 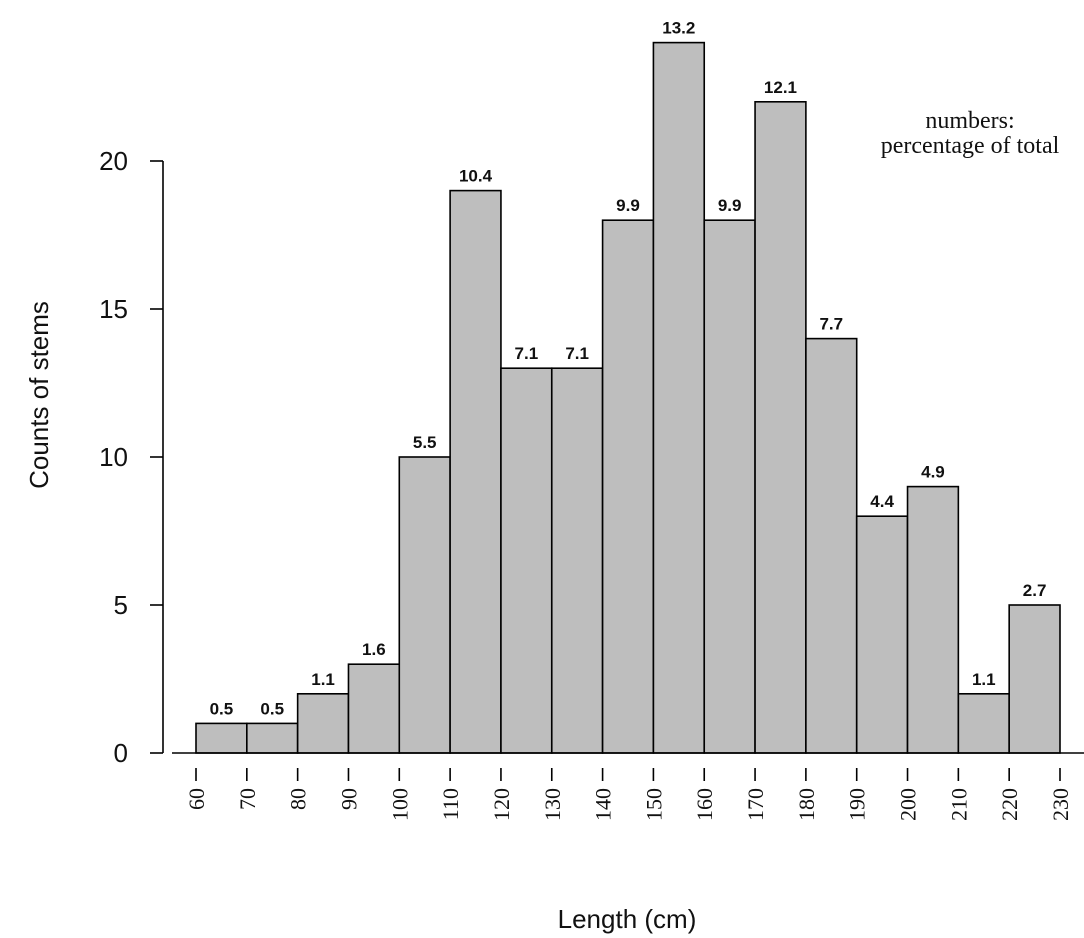 What do you see at coordinates (1060, 804) in the screenshot?
I see `x-tick-label: 230` at bounding box center [1060, 804].